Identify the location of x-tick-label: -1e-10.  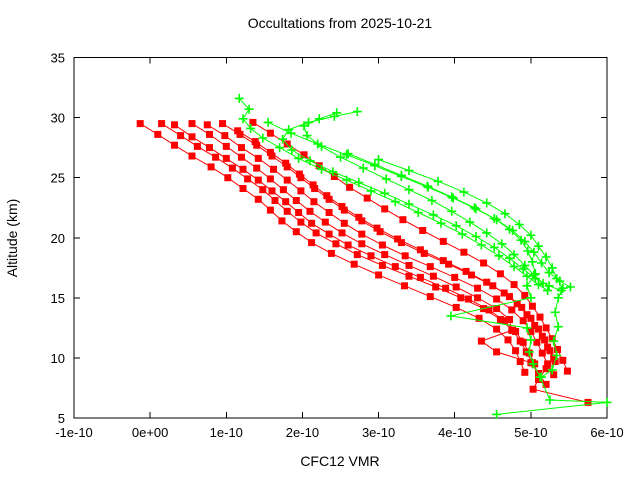
(74, 432).